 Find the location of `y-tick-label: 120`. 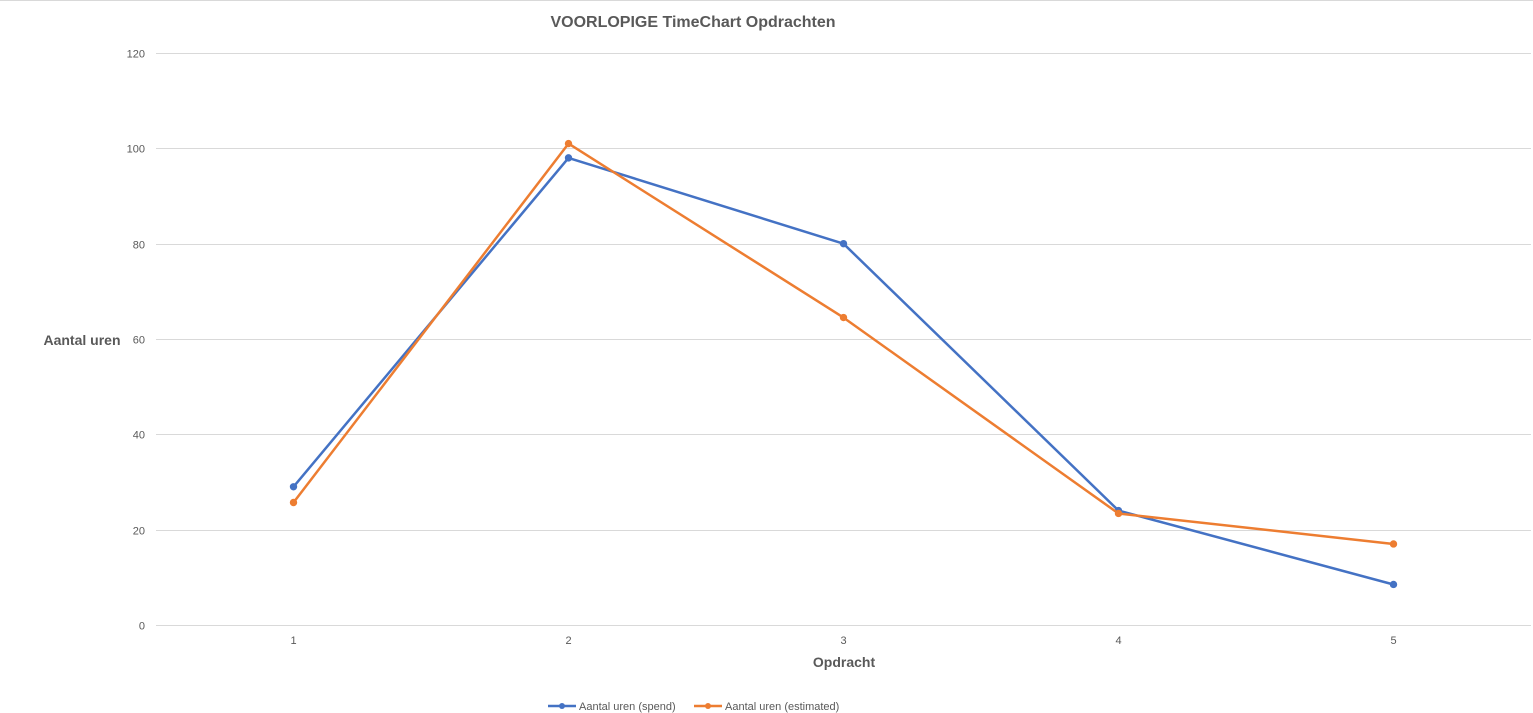

y-tick-label: 120 is located at coordinates (136, 55).